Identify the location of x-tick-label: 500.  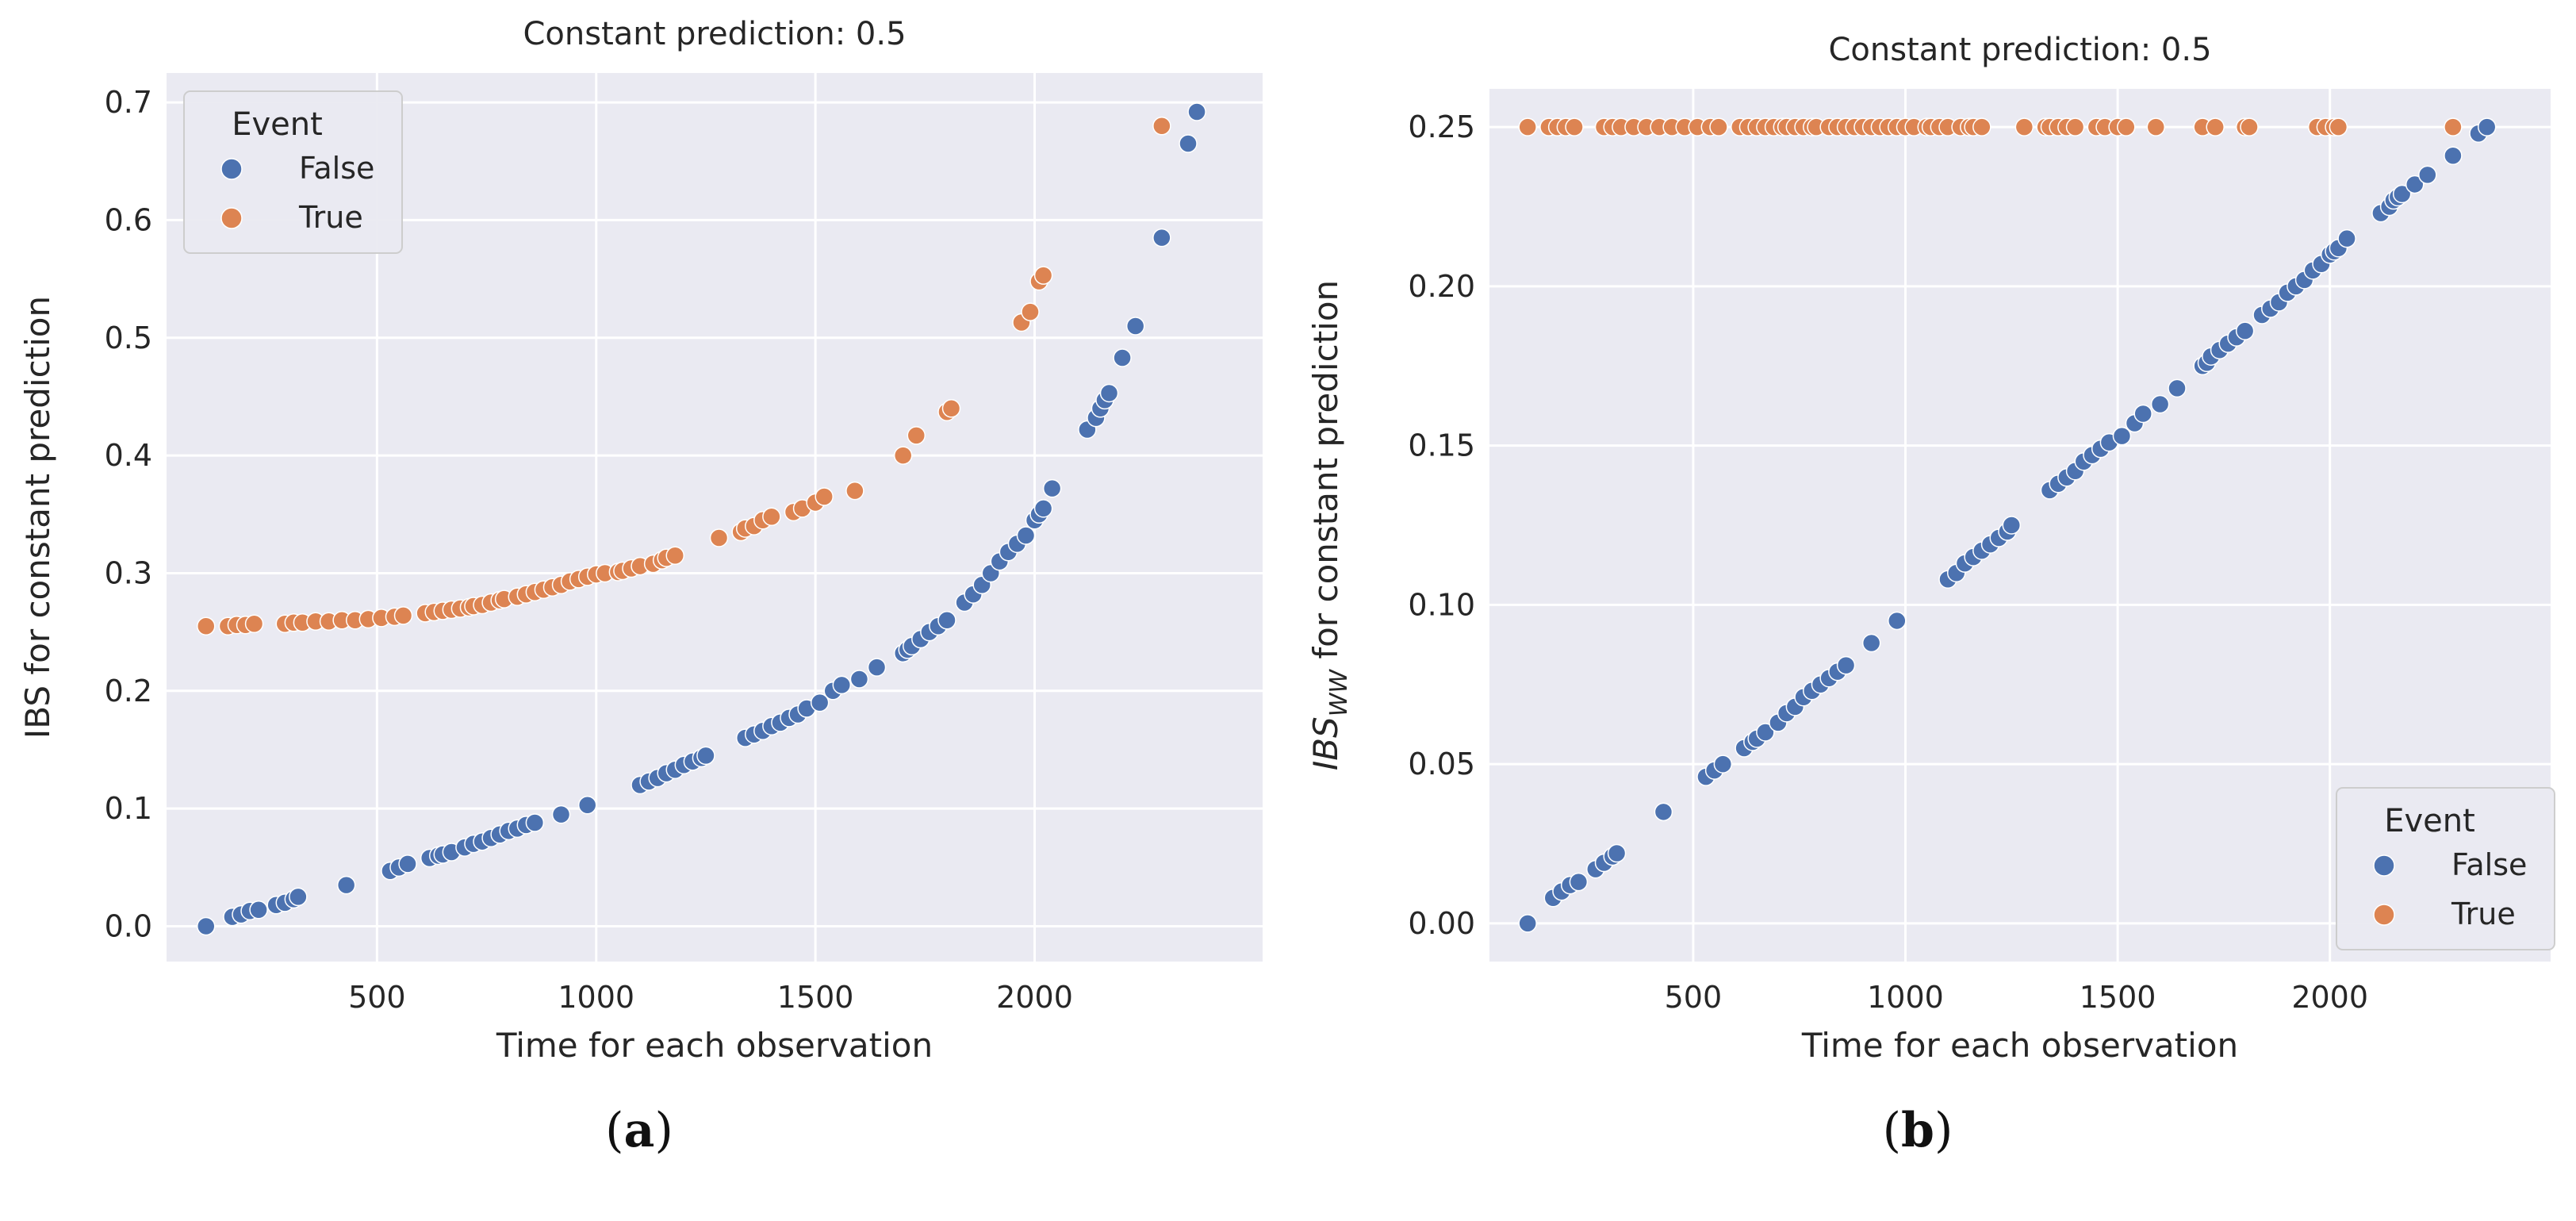
(377, 998).